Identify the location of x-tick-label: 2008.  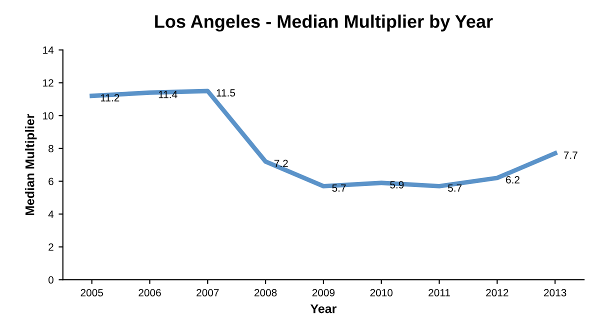
(265, 292).